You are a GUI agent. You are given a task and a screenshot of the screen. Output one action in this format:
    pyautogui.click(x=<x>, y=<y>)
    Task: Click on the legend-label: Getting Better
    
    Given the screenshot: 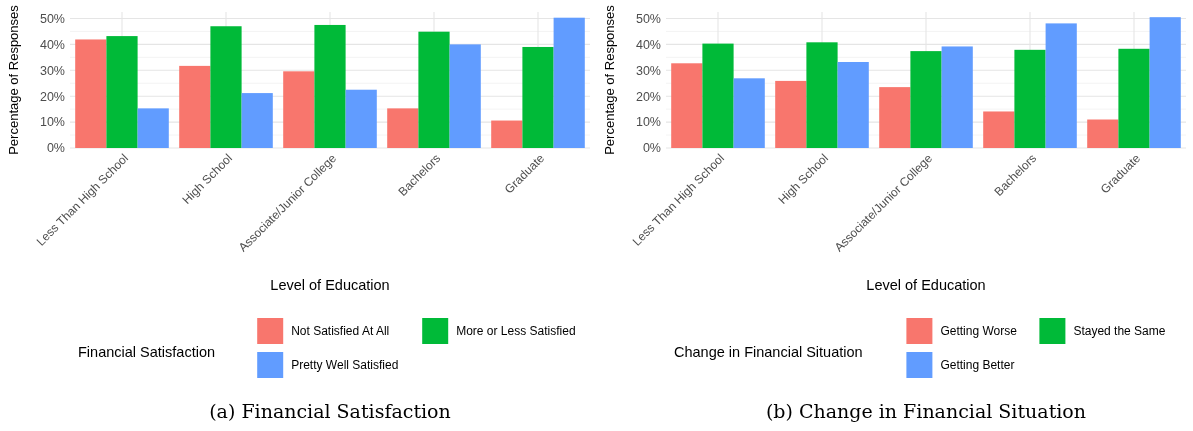 What is the action you would take?
    pyautogui.click(x=977, y=365)
    